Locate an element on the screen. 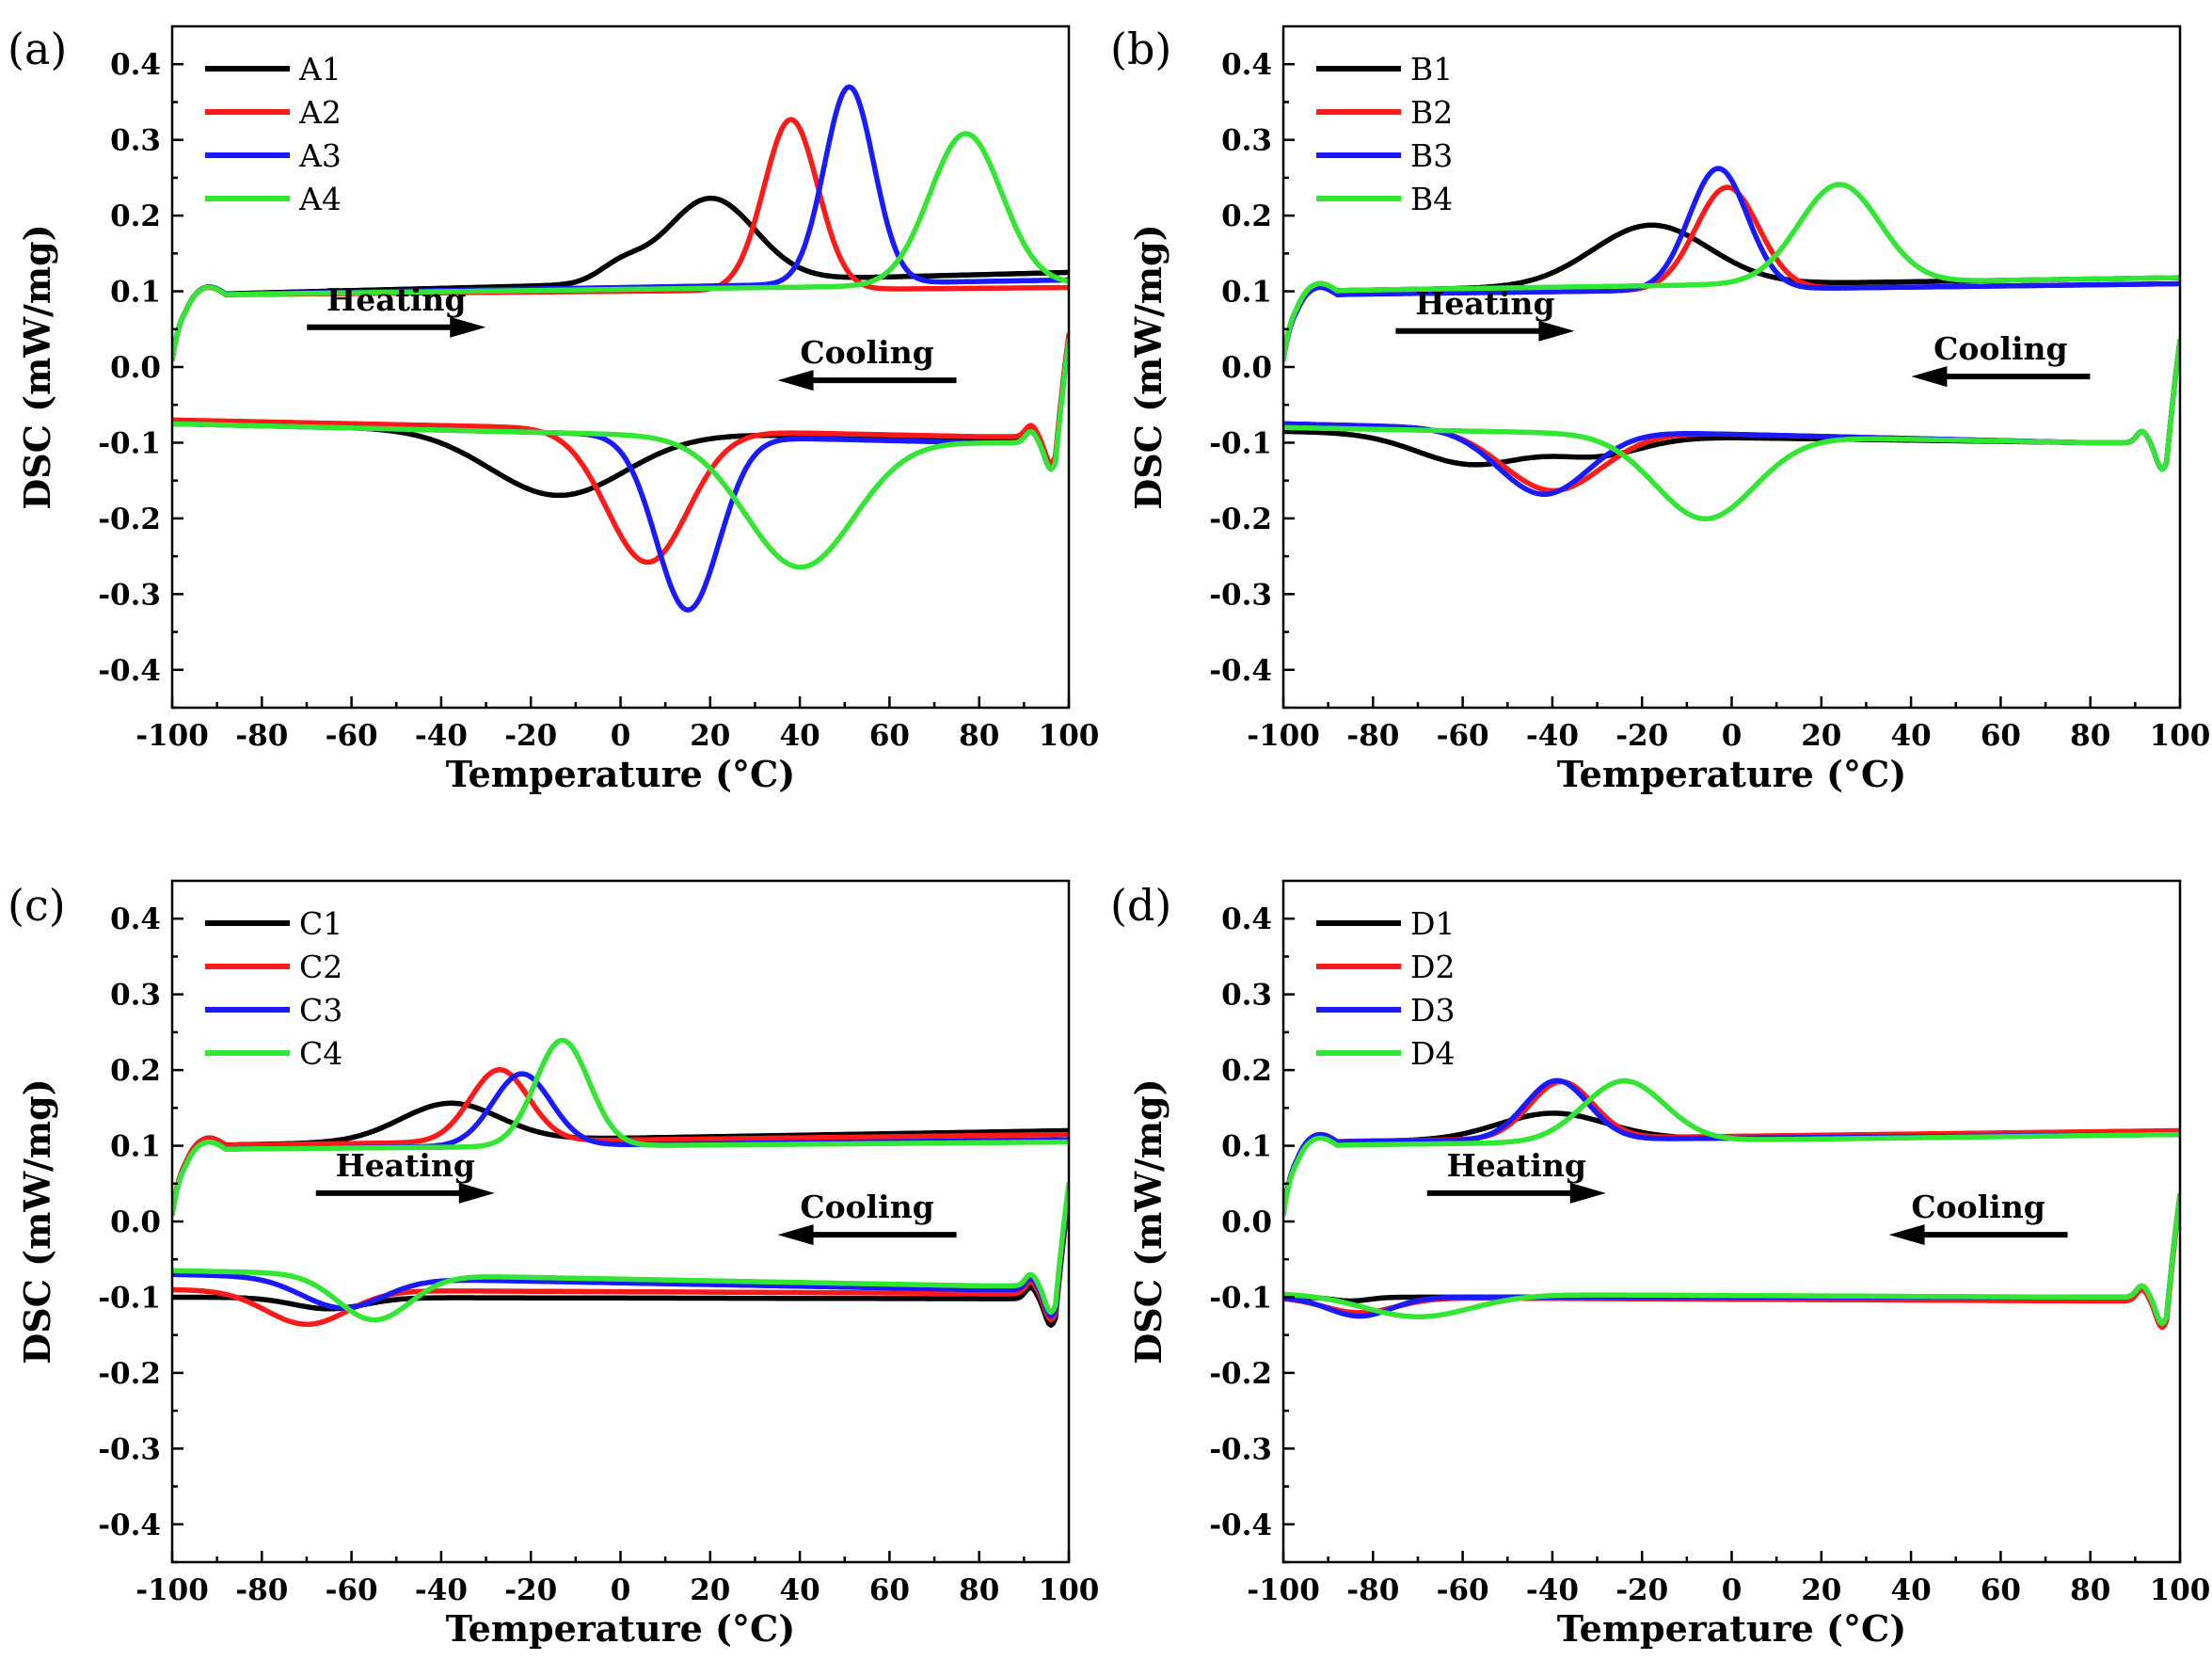 The width and height of the screenshot is (2212, 1676). series-line-b4-heating is located at coordinates (1731, 272).